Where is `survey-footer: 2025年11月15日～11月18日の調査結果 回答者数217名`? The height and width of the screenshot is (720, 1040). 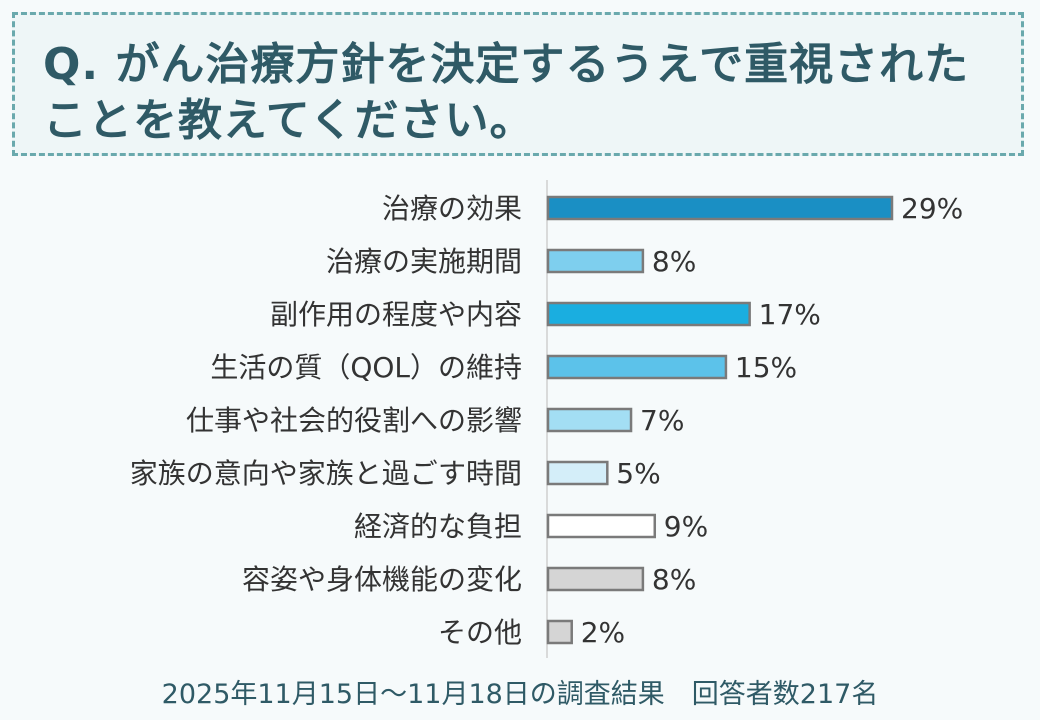 survey-footer: 2025年11月15日～11月18日の調査結果 回答者数217名 is located at coordinates (520, 694).